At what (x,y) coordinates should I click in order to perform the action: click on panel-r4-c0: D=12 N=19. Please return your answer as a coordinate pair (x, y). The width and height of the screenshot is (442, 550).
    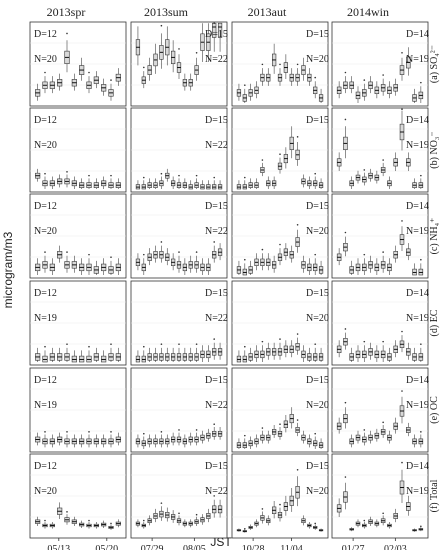
    Looking at the image, I should click on (78, 410).